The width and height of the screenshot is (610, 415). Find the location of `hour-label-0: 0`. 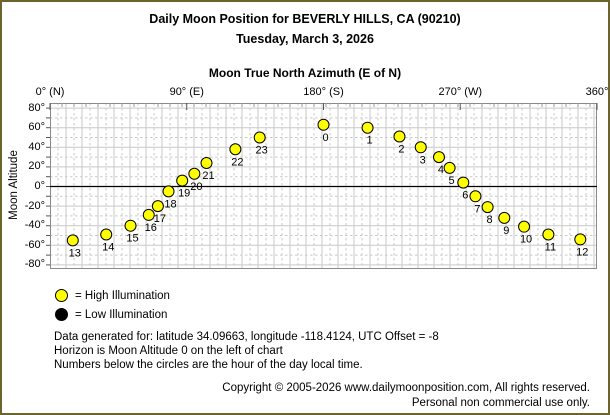

hour-label-0: 0 is located at coordinates (325, 138).